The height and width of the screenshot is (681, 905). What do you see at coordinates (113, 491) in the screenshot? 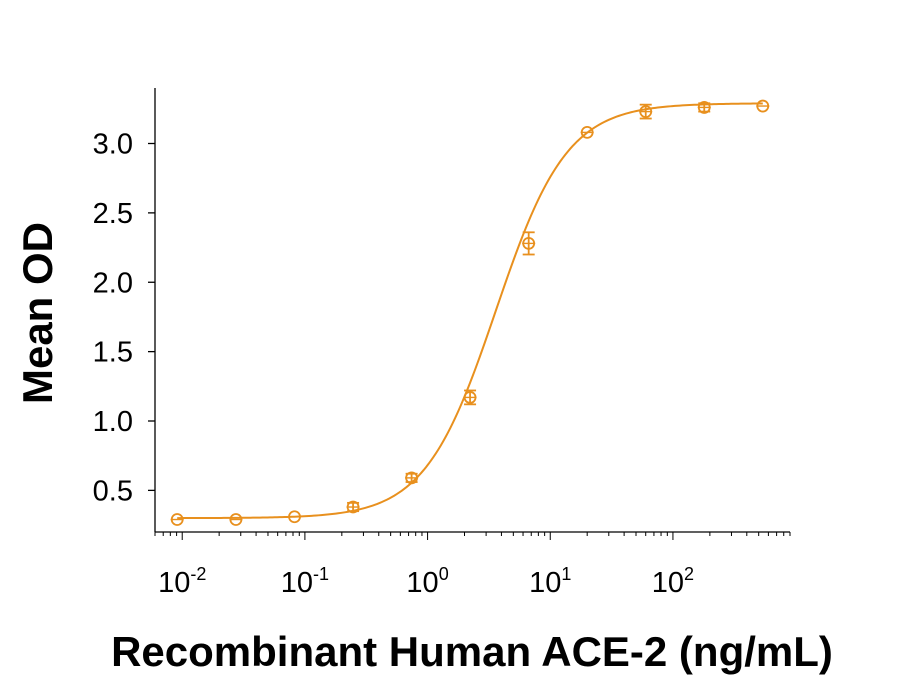
I see `y-tick-label: 0.5` at bounding box center [113, 491].